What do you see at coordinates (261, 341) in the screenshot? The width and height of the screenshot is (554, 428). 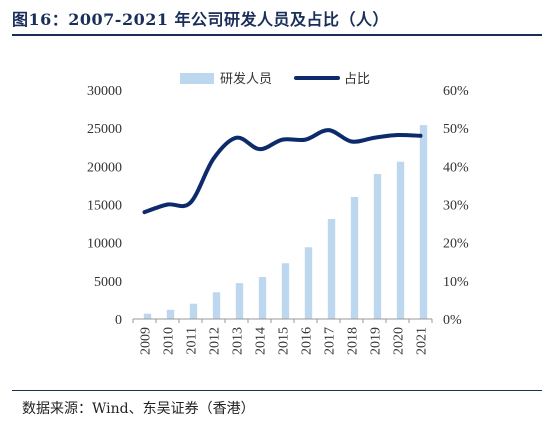 I see `x-tick-label: 2014` at bounding box center [261, 341].